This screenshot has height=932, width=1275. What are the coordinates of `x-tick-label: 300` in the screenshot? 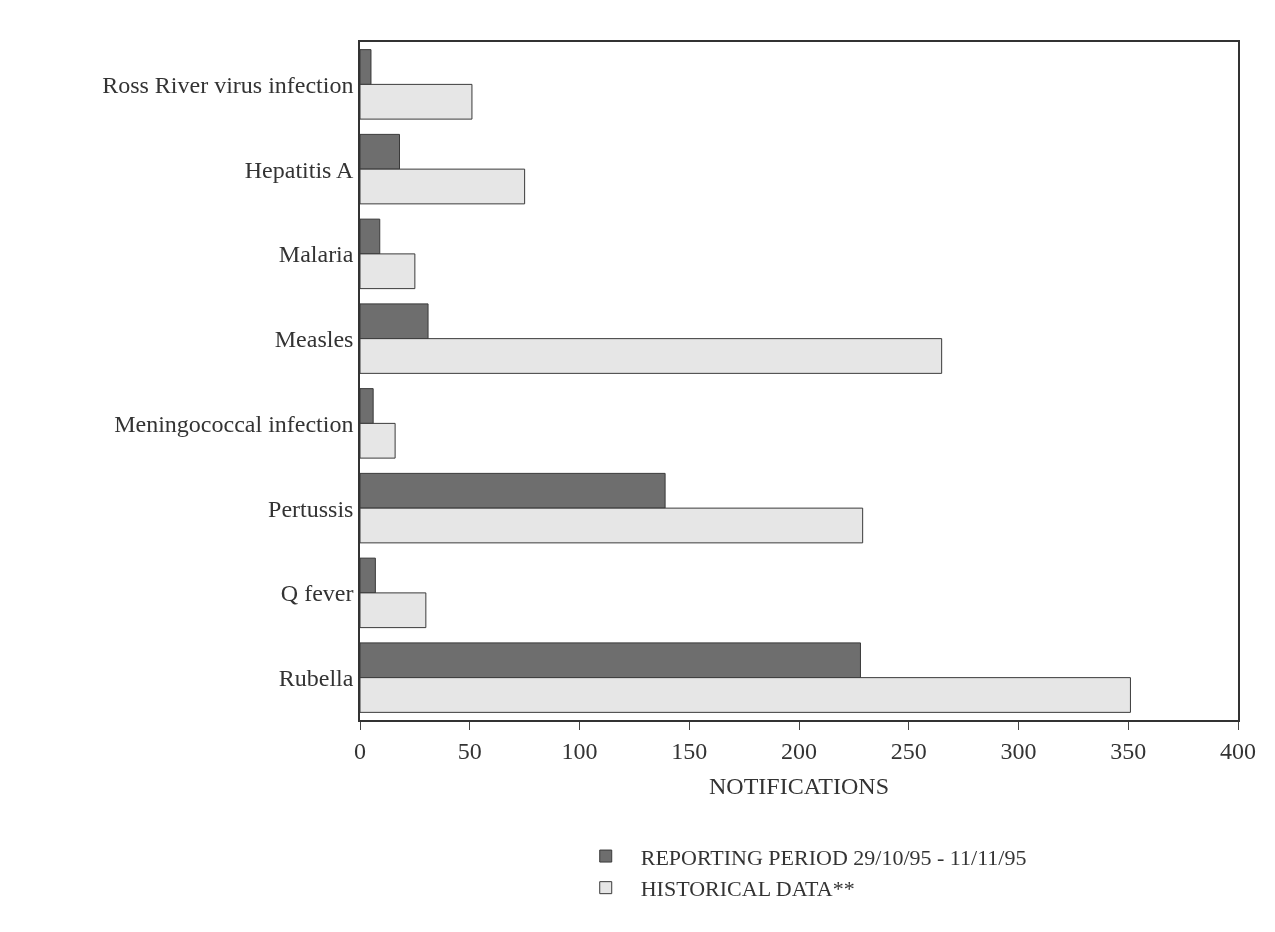 It's located at (1018, 750).